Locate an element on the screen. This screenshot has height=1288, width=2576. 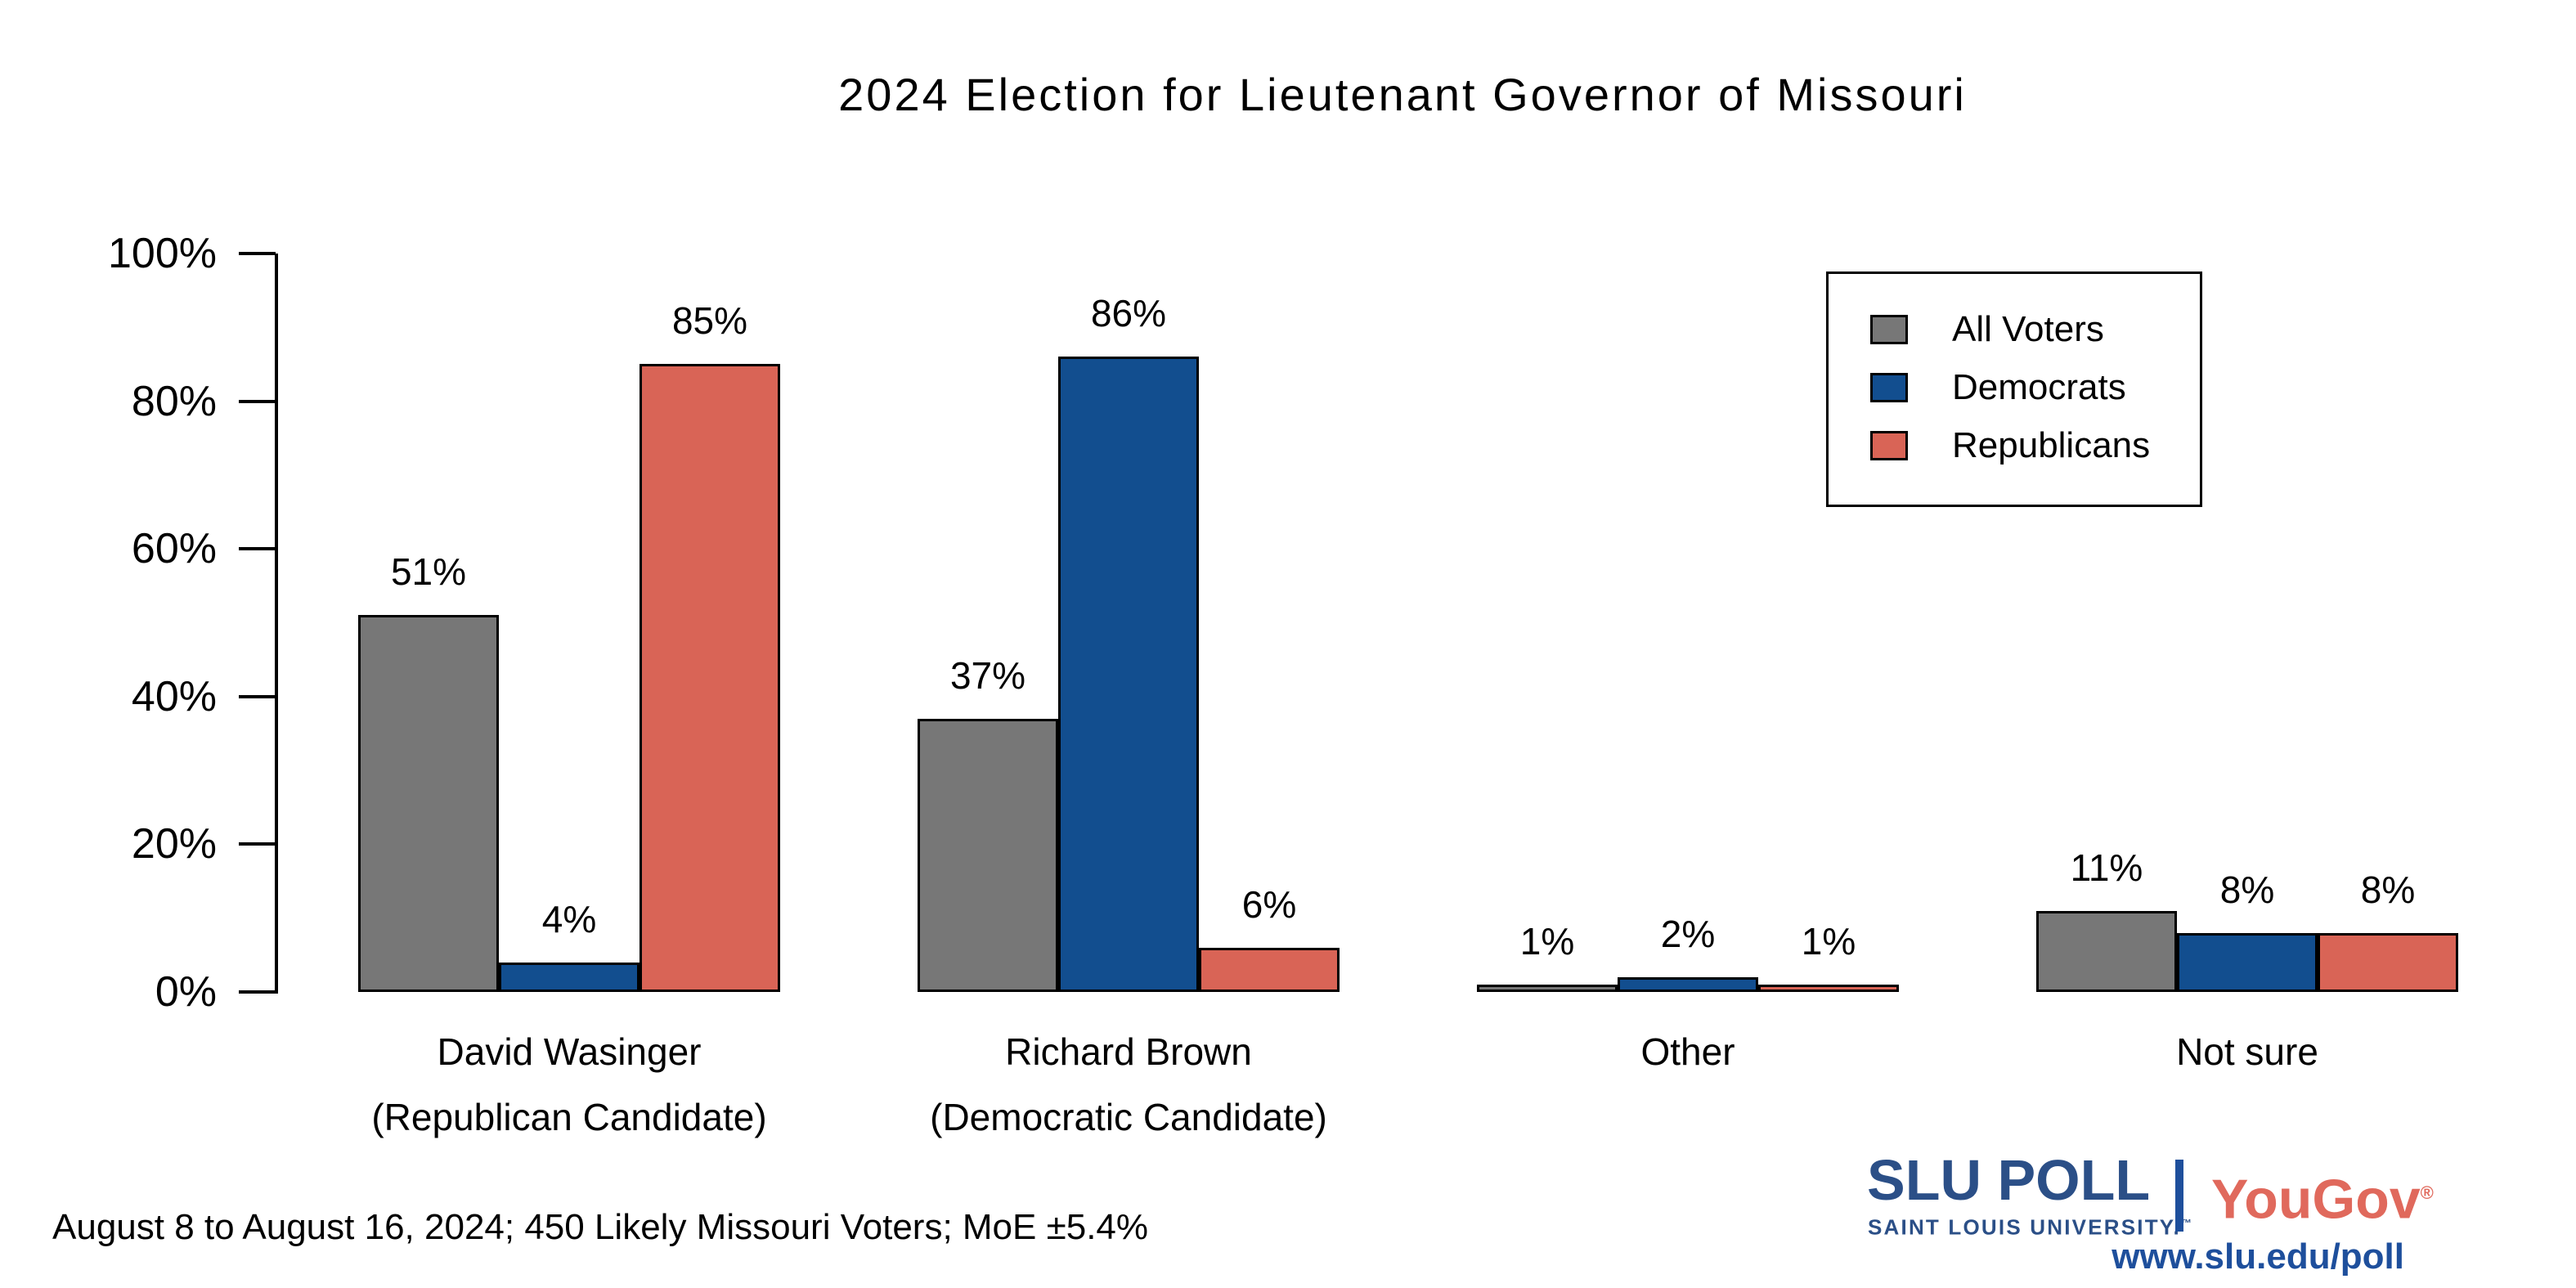
bar-republicans-not-sure is located at coordinates (2388, 963).